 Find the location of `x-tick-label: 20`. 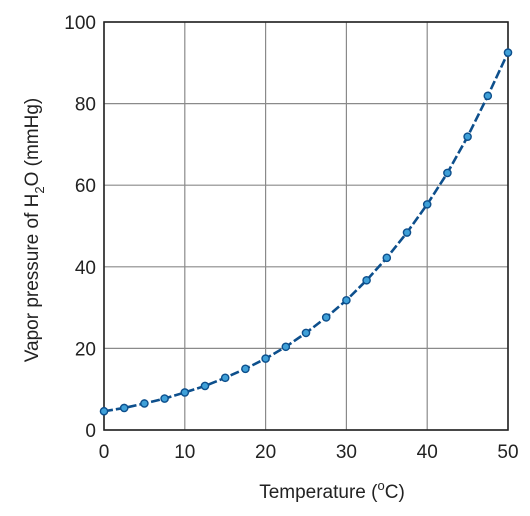

x-tick-label: 20 is located at coordinates (265, 452).